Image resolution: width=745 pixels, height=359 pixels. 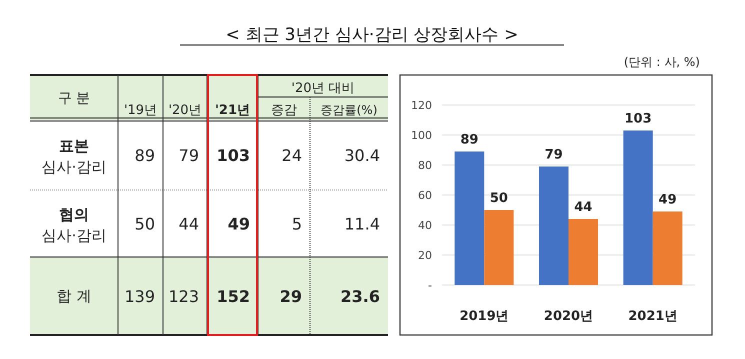 I want to click on data-label: 89, so click(x=469, y=140).